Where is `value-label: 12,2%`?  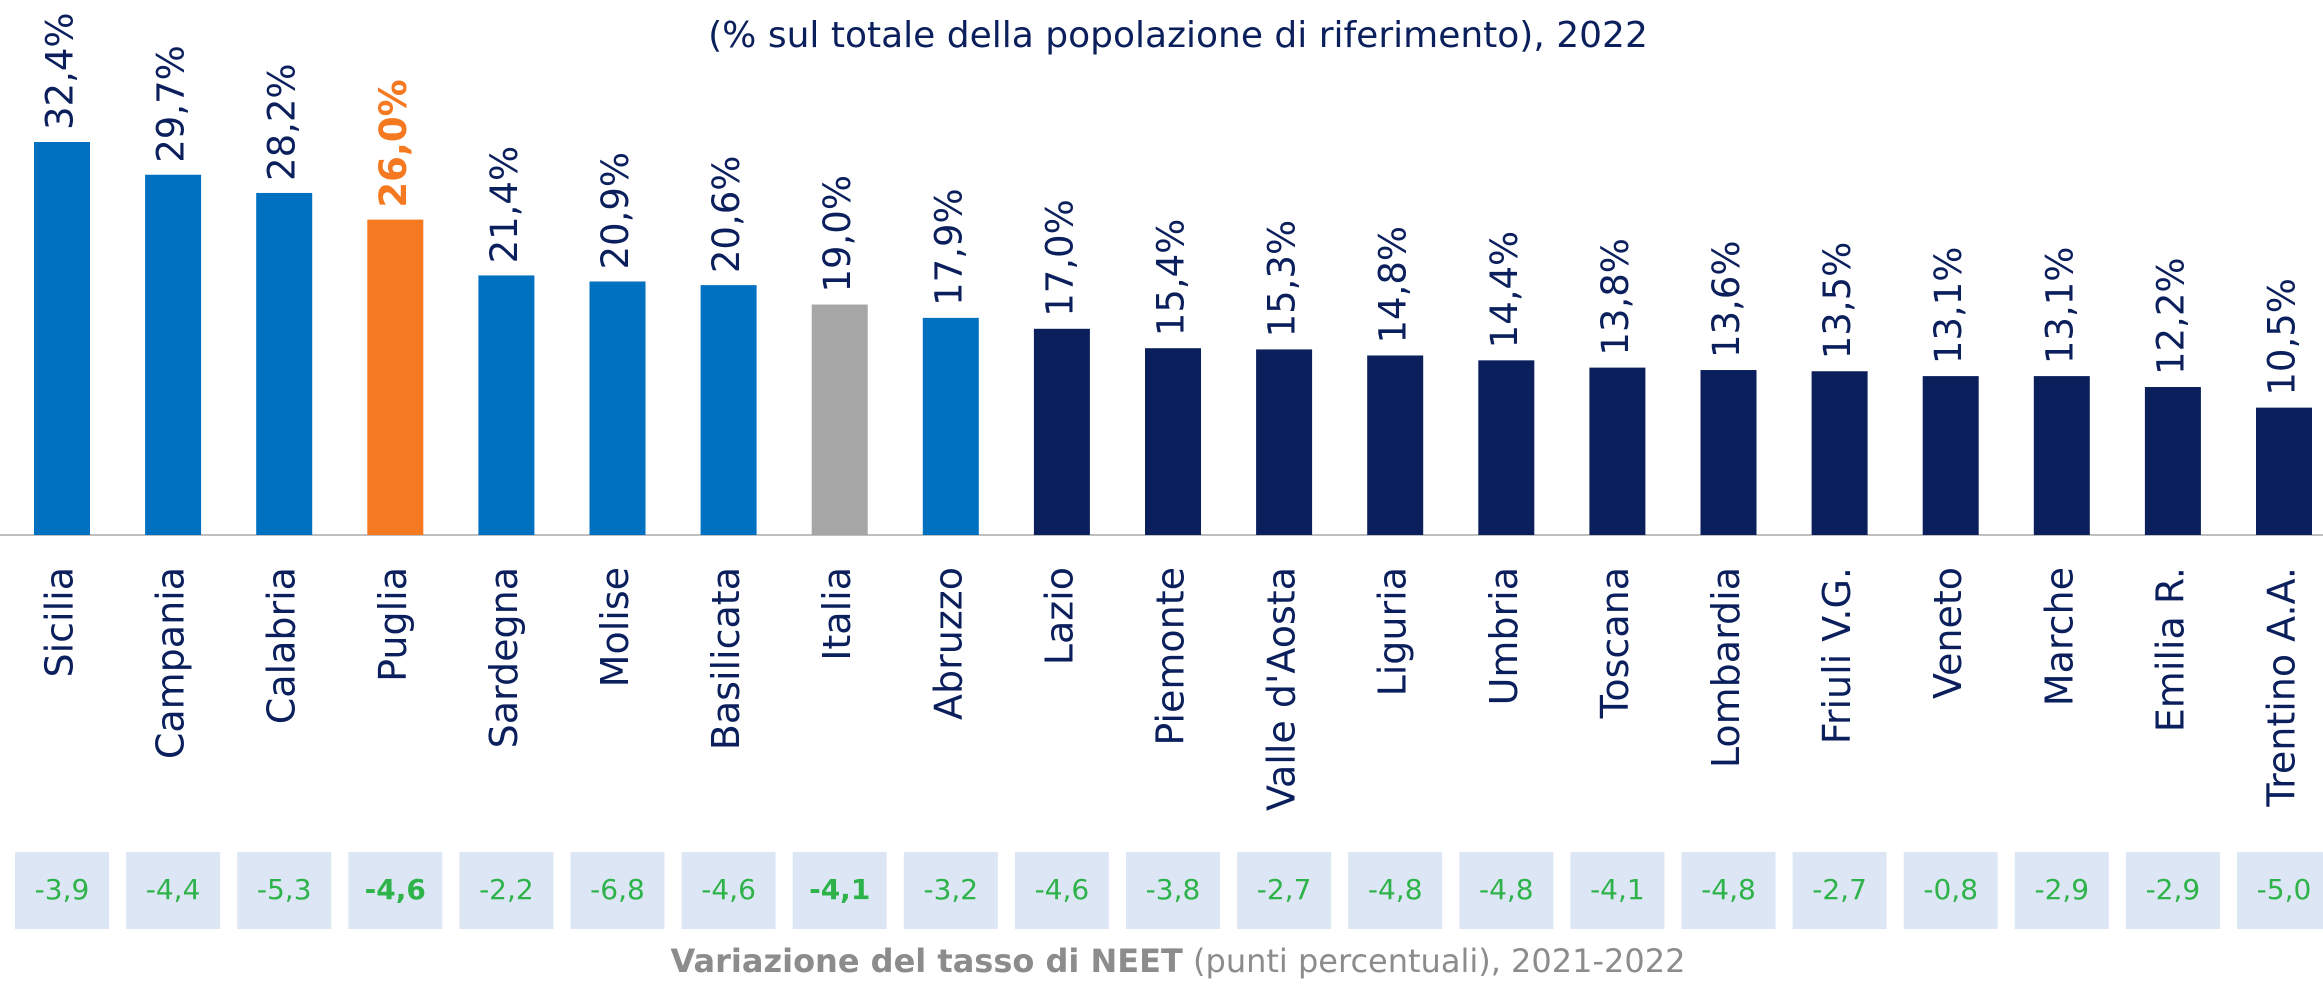
value-label: 12,2% is located at coordinates (2170, 316).